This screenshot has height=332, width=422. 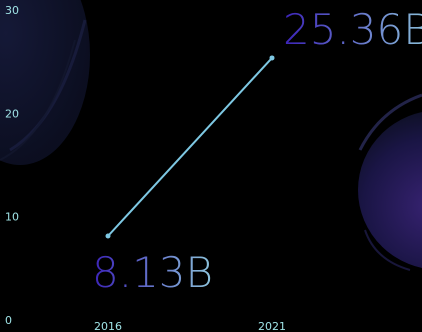 What do you see at coordinates (390, 190) in the screenshot?
I see `right-brush-blob` at bounding box center [390, 190].